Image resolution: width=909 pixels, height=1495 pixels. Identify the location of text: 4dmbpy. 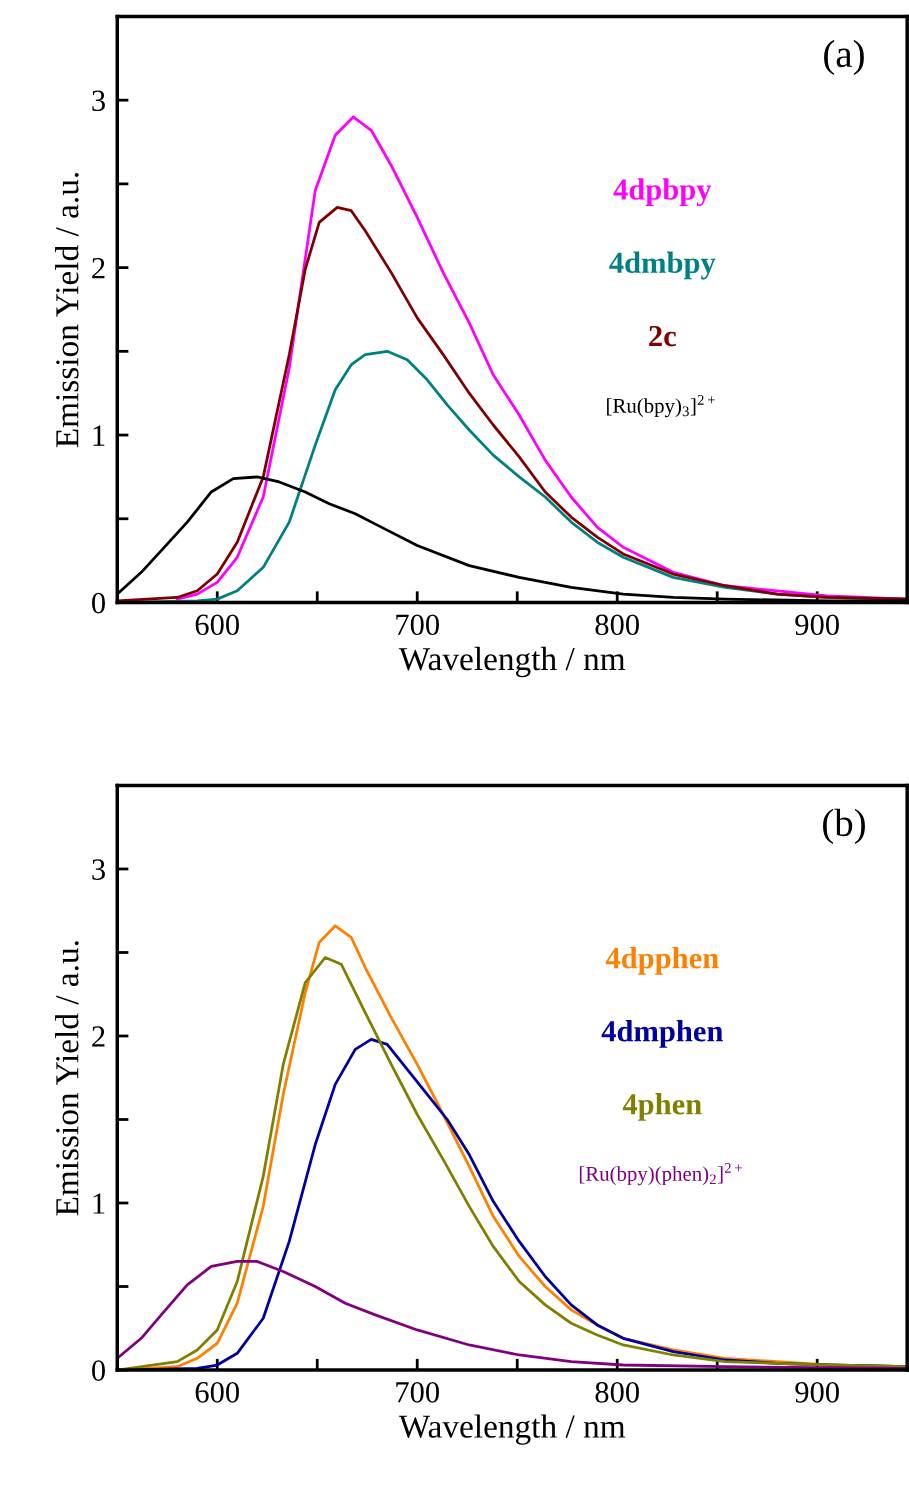
(662, 265).